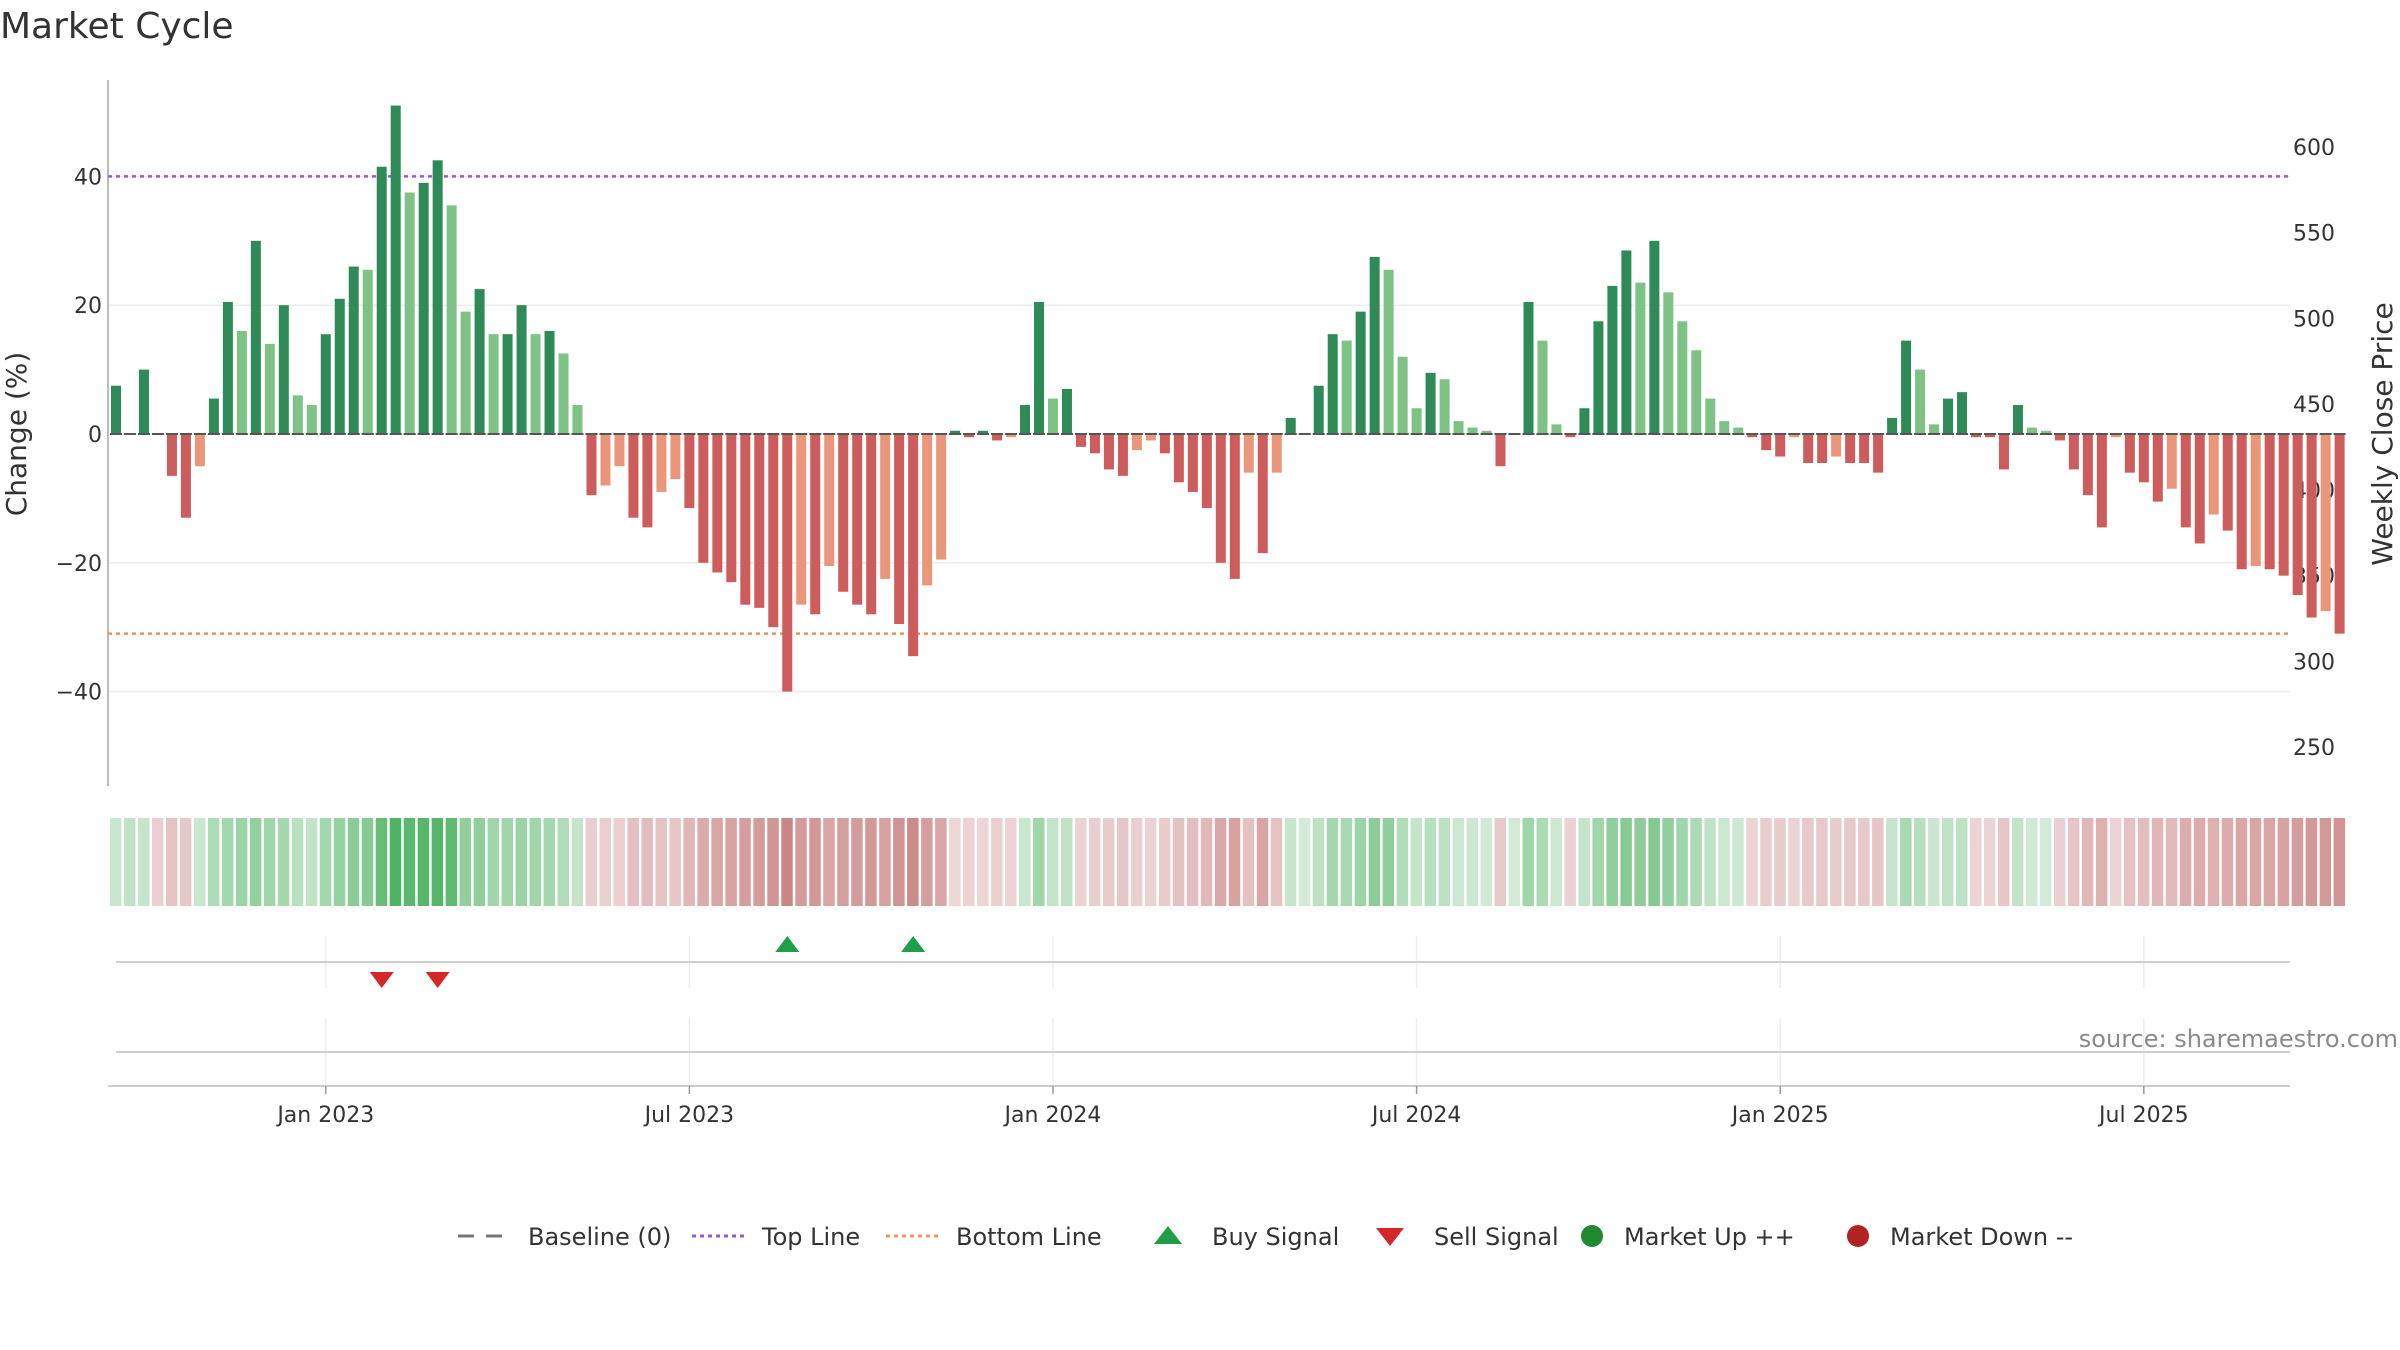  Describe the element at coordinates (599, 1237) in the screenshot. I see `legend-label: Baseline (0)` at that location.